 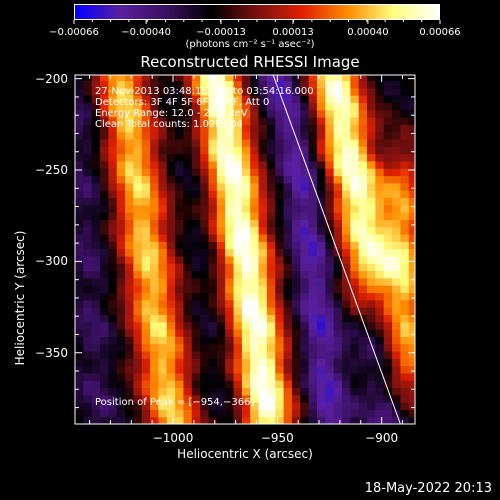 What do you see at coordinates (51, 170) in the screenshot?
I see `y-tick-label: −250` at bounding box center [51, 170].